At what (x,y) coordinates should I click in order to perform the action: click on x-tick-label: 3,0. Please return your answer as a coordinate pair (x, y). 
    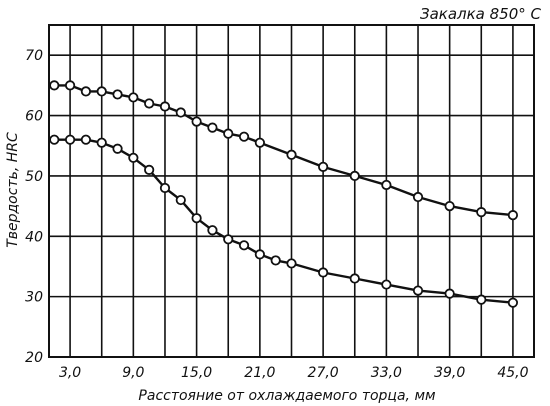
    Looking at the image, I should click on (70, 373).